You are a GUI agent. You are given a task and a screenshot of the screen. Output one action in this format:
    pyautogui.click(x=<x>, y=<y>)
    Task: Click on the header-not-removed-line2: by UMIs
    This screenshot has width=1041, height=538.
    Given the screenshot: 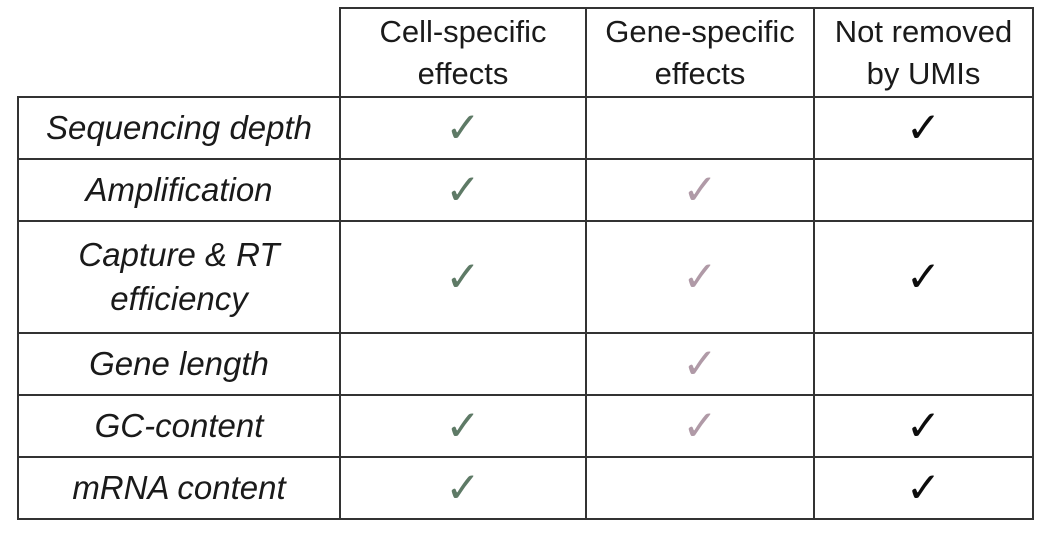 What is the action you would take?
    pyautogui.click(x=923, y=73)
    